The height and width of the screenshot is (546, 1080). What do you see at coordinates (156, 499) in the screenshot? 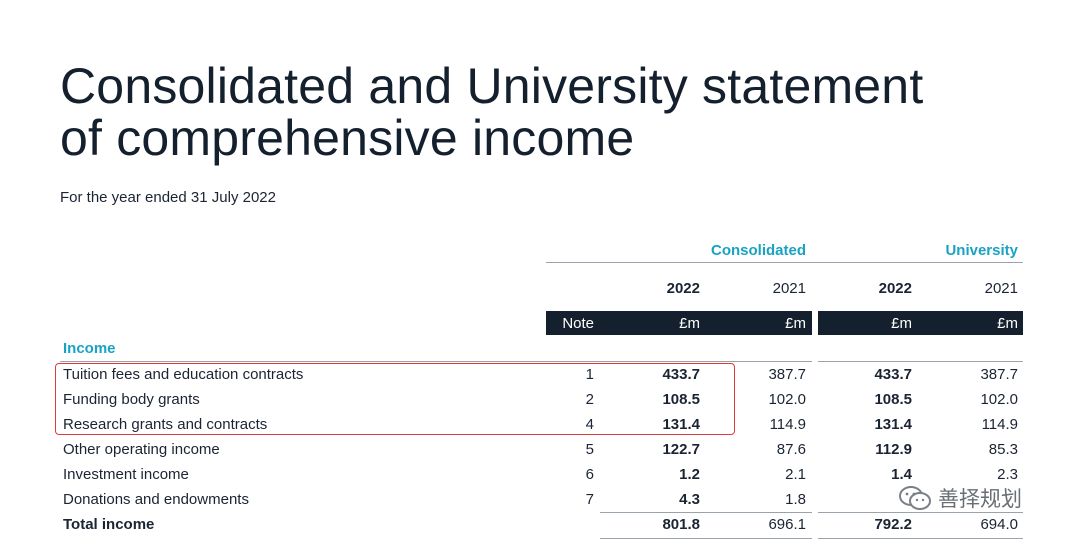
I see `row-label: Donations and endowments` at bounding box center [156, 499].